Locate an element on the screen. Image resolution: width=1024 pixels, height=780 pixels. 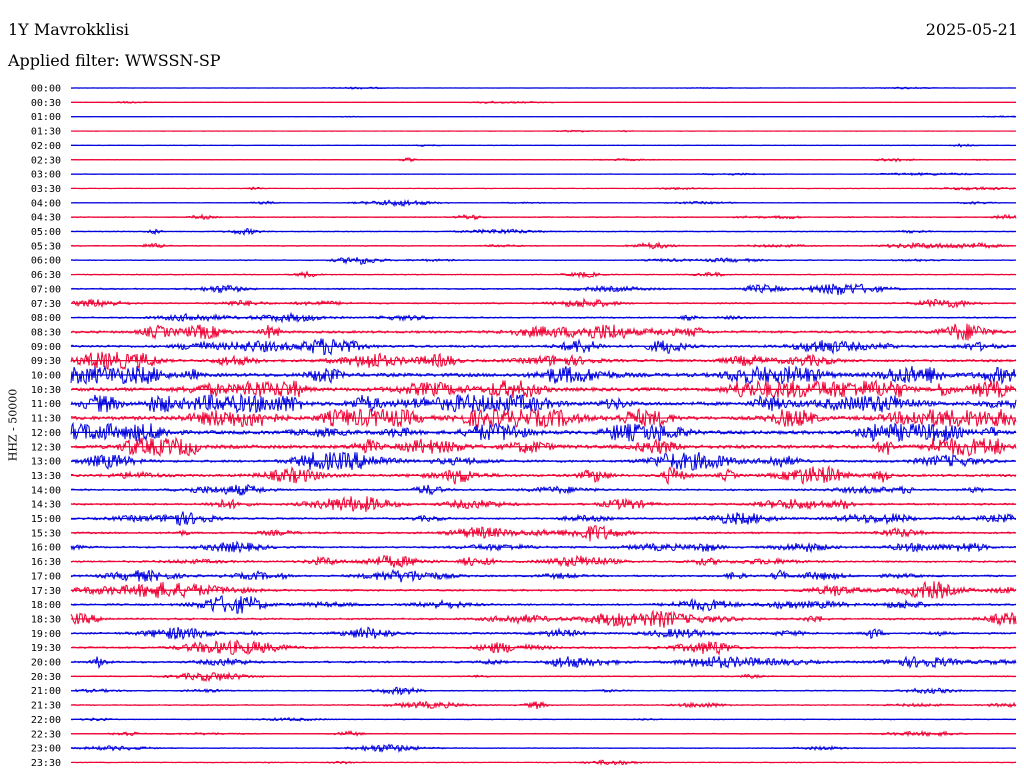
row-label-1900: 19:00 is located at coordinates (46, 634).